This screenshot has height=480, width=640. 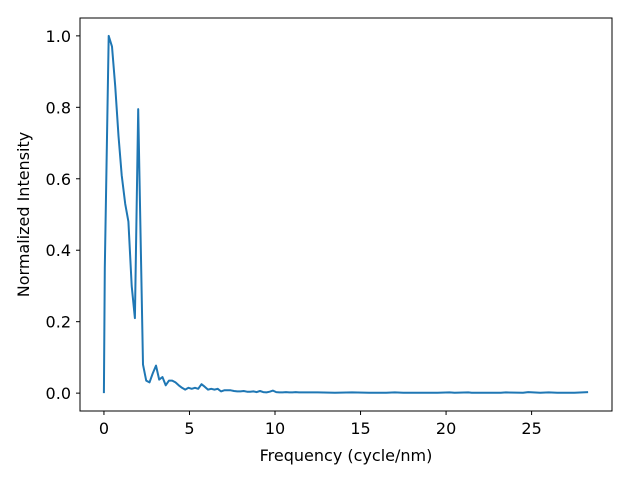 What do you see at coordinates (58, 107) in the screenshot?
I see `y-tick-label: 0.8` at bounding box center [58, 107].